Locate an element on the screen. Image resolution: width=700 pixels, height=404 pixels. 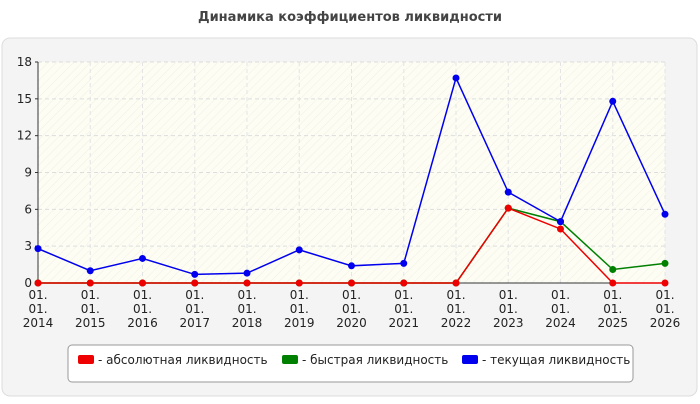
y-tick-label: 18 is located at coordinates (24, 62).